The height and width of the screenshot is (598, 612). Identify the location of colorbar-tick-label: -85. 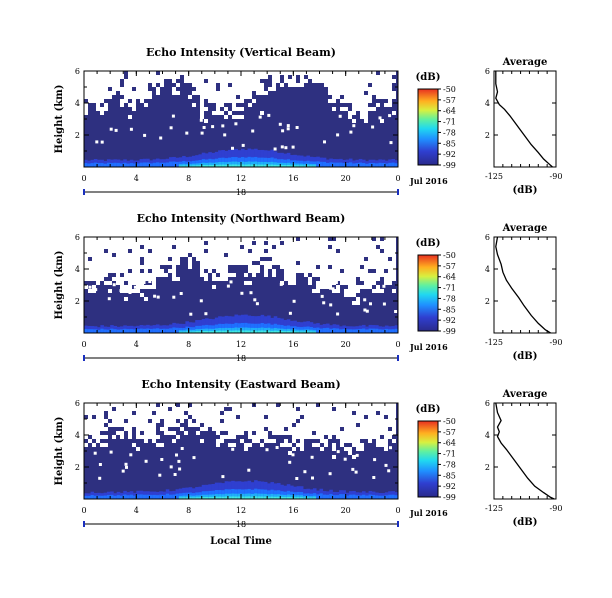
(449, 143).